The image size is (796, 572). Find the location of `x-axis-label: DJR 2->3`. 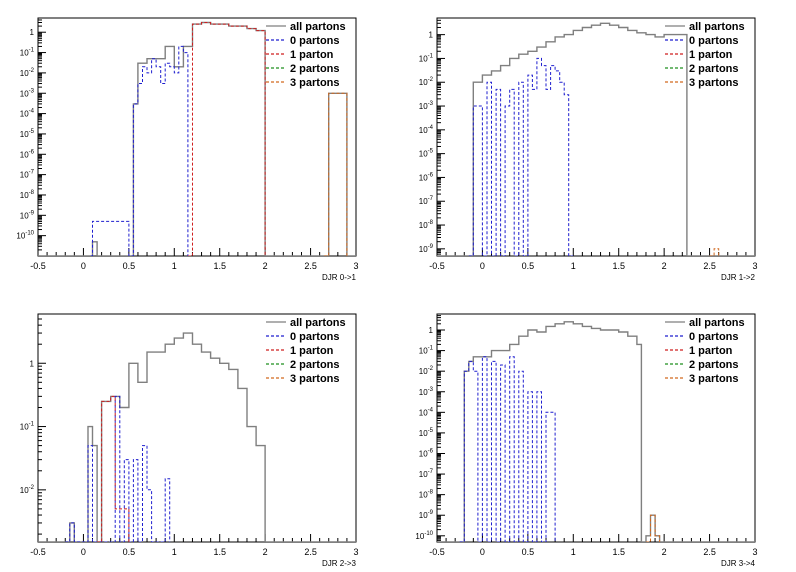

x-axis-label: DJR 2->3 is located at coordinates (339, 563).